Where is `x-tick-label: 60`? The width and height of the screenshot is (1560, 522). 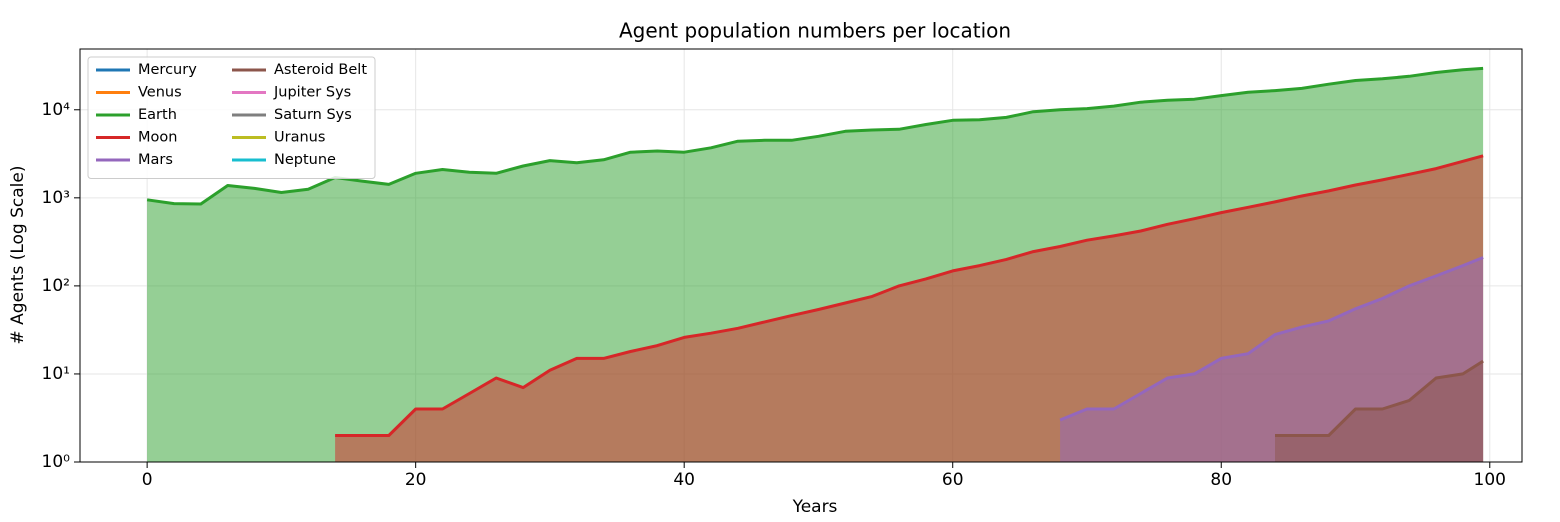
x-tick-label: 60 is located at coordinates (953, 480).